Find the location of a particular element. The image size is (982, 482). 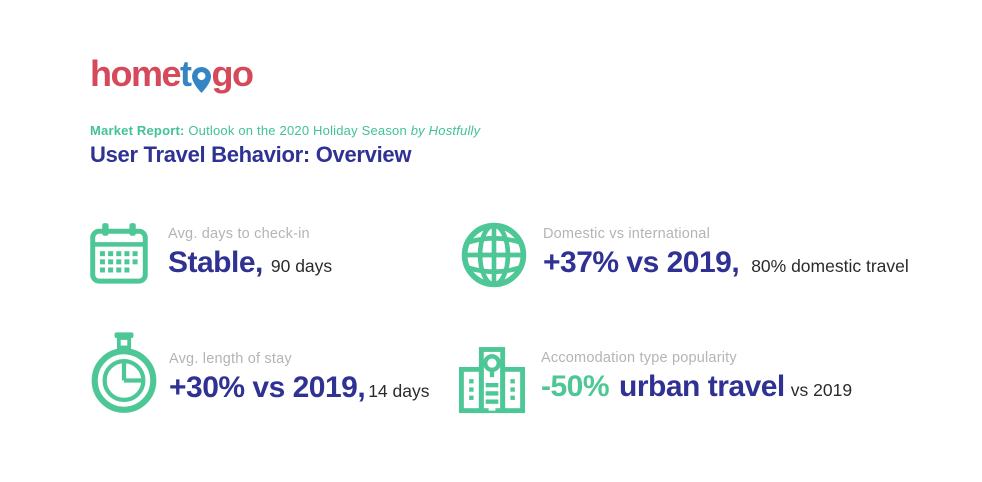

stopwatch-icon is located at coordinates (124, 372).